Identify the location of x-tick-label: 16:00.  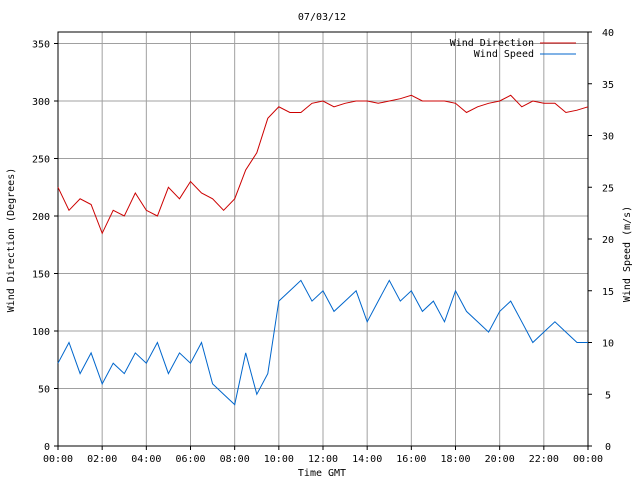
(411, 459).